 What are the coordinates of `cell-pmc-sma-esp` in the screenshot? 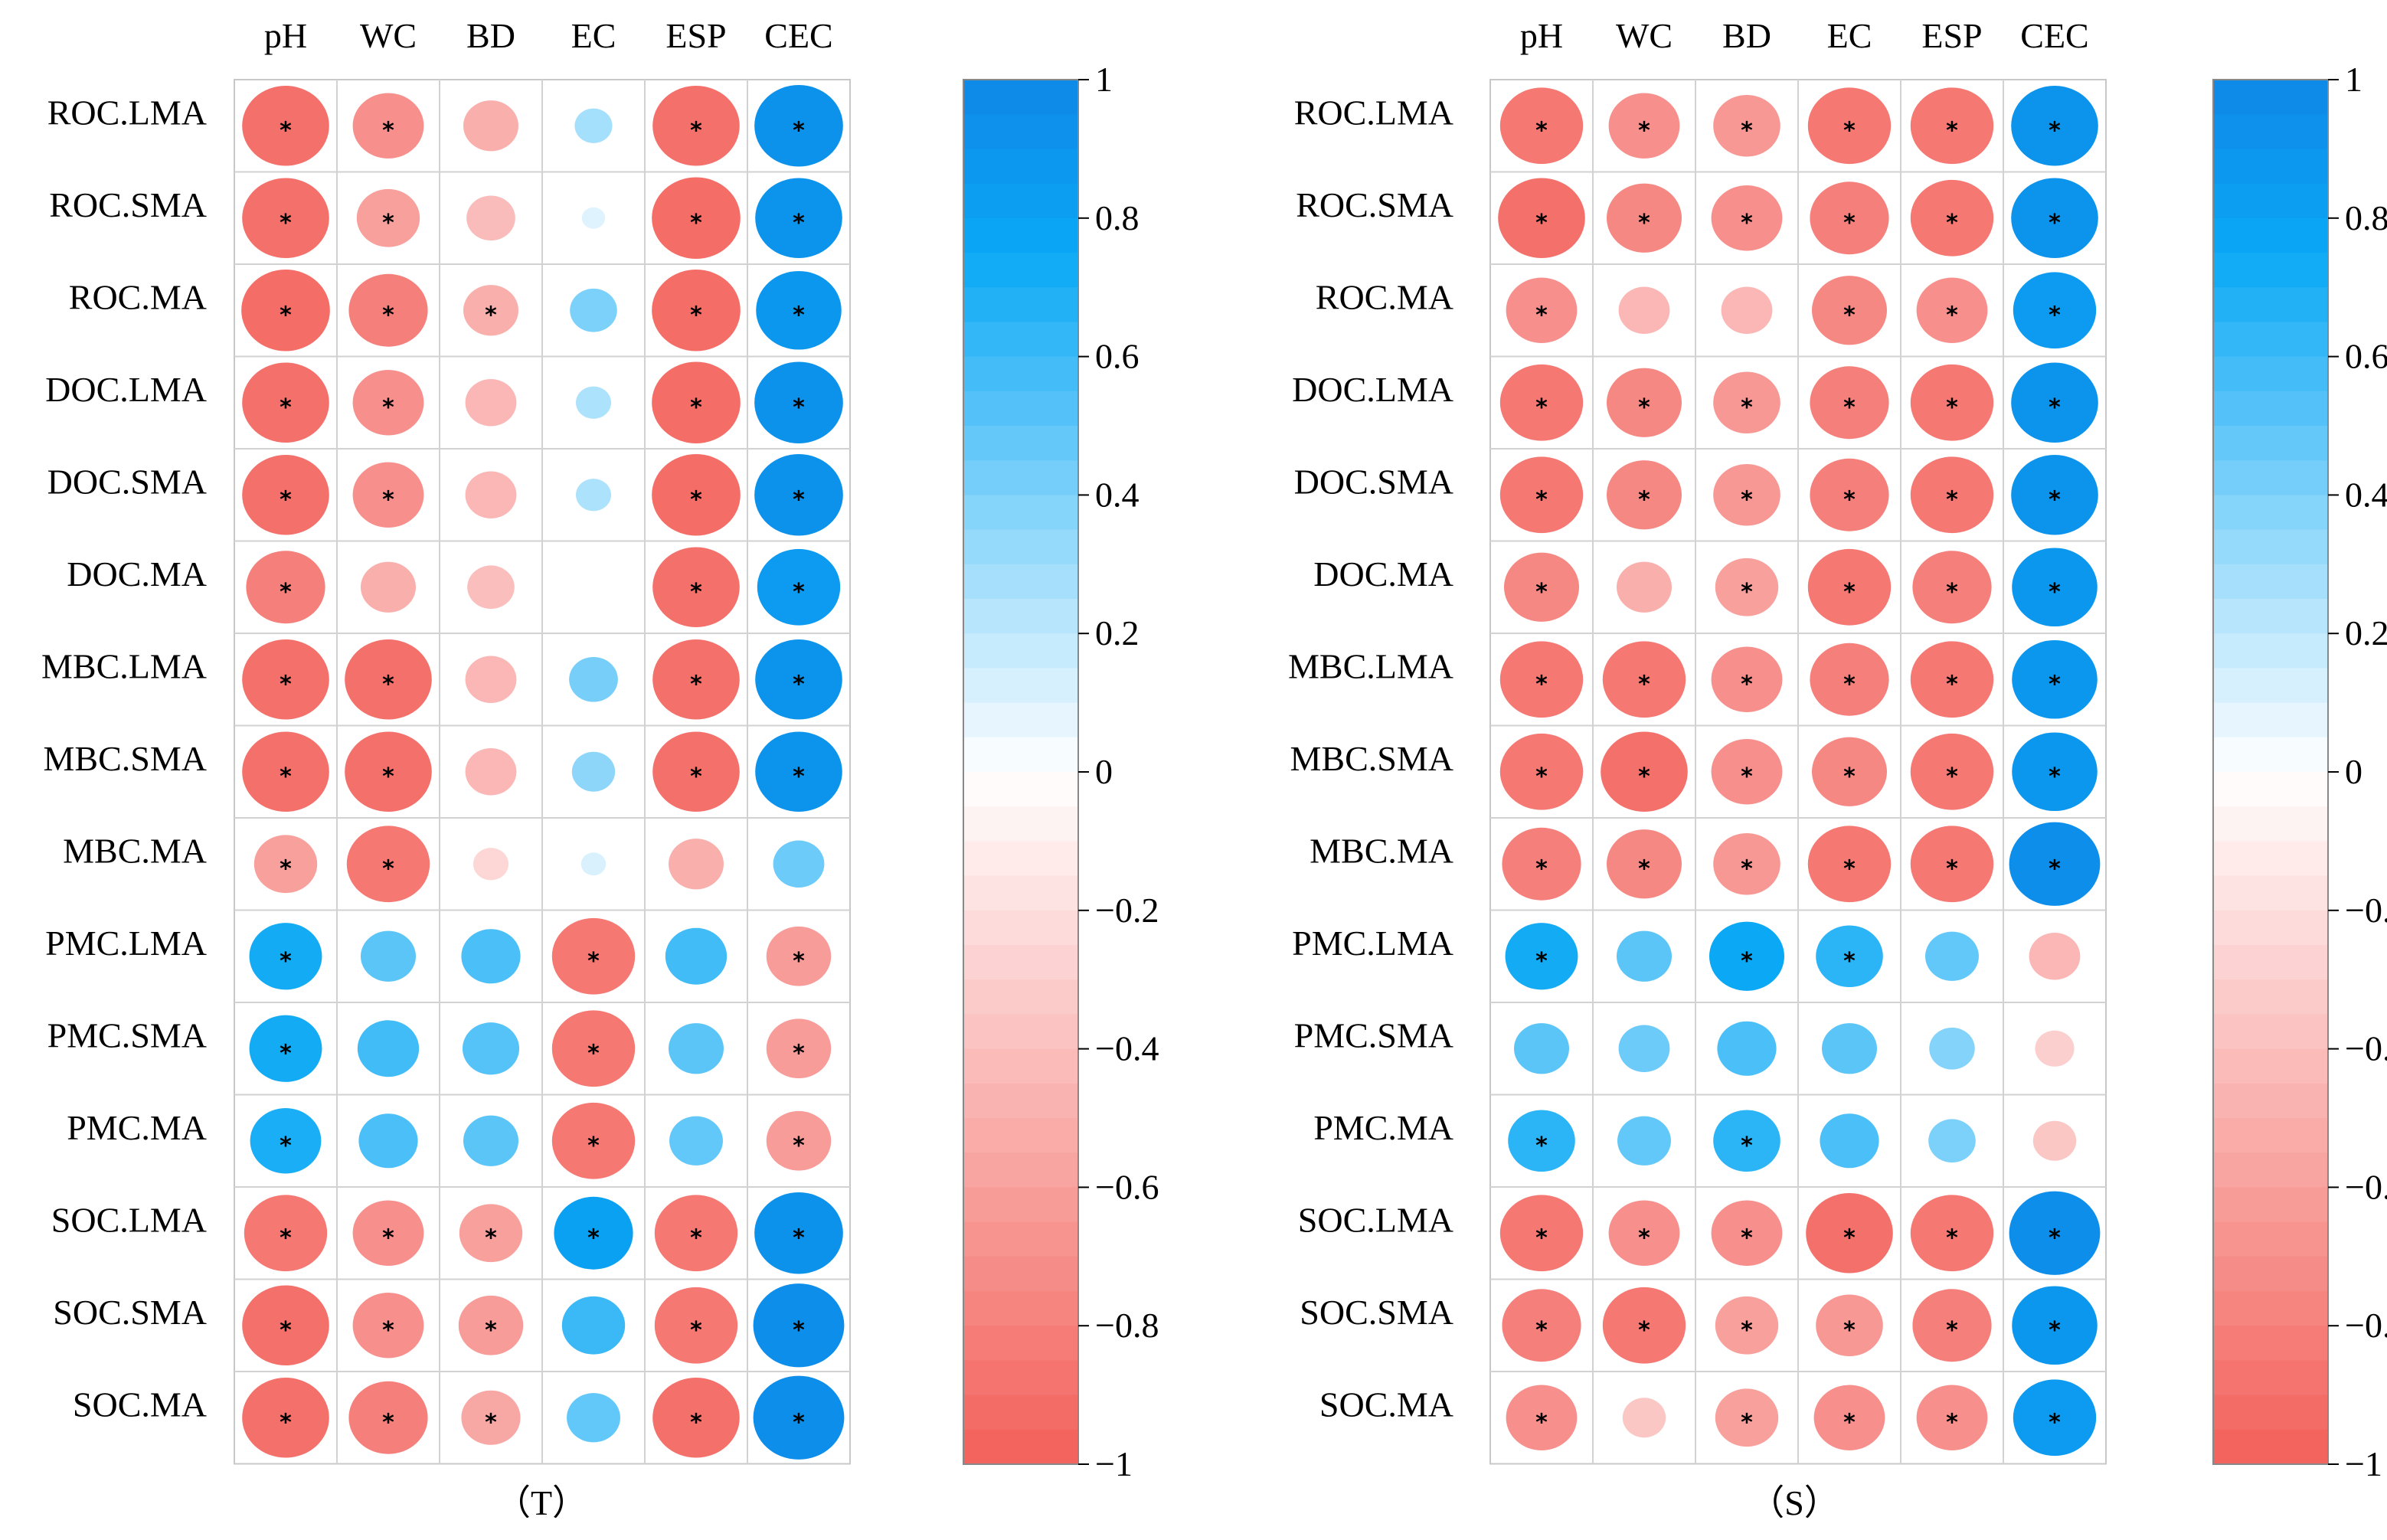 It's located at (697, 1048).